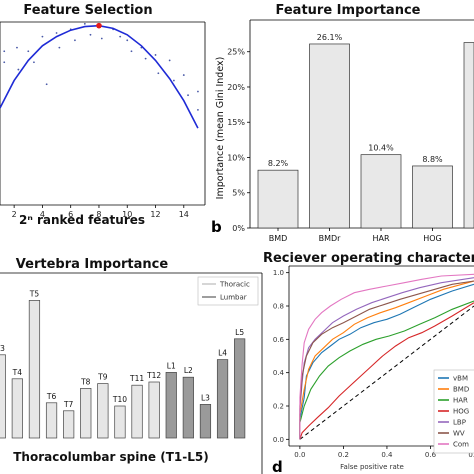 The width and height of the screenshot is (474, 474). I want to click on vertebra-importance-title: Vertebra Importance, so click(92, 264).